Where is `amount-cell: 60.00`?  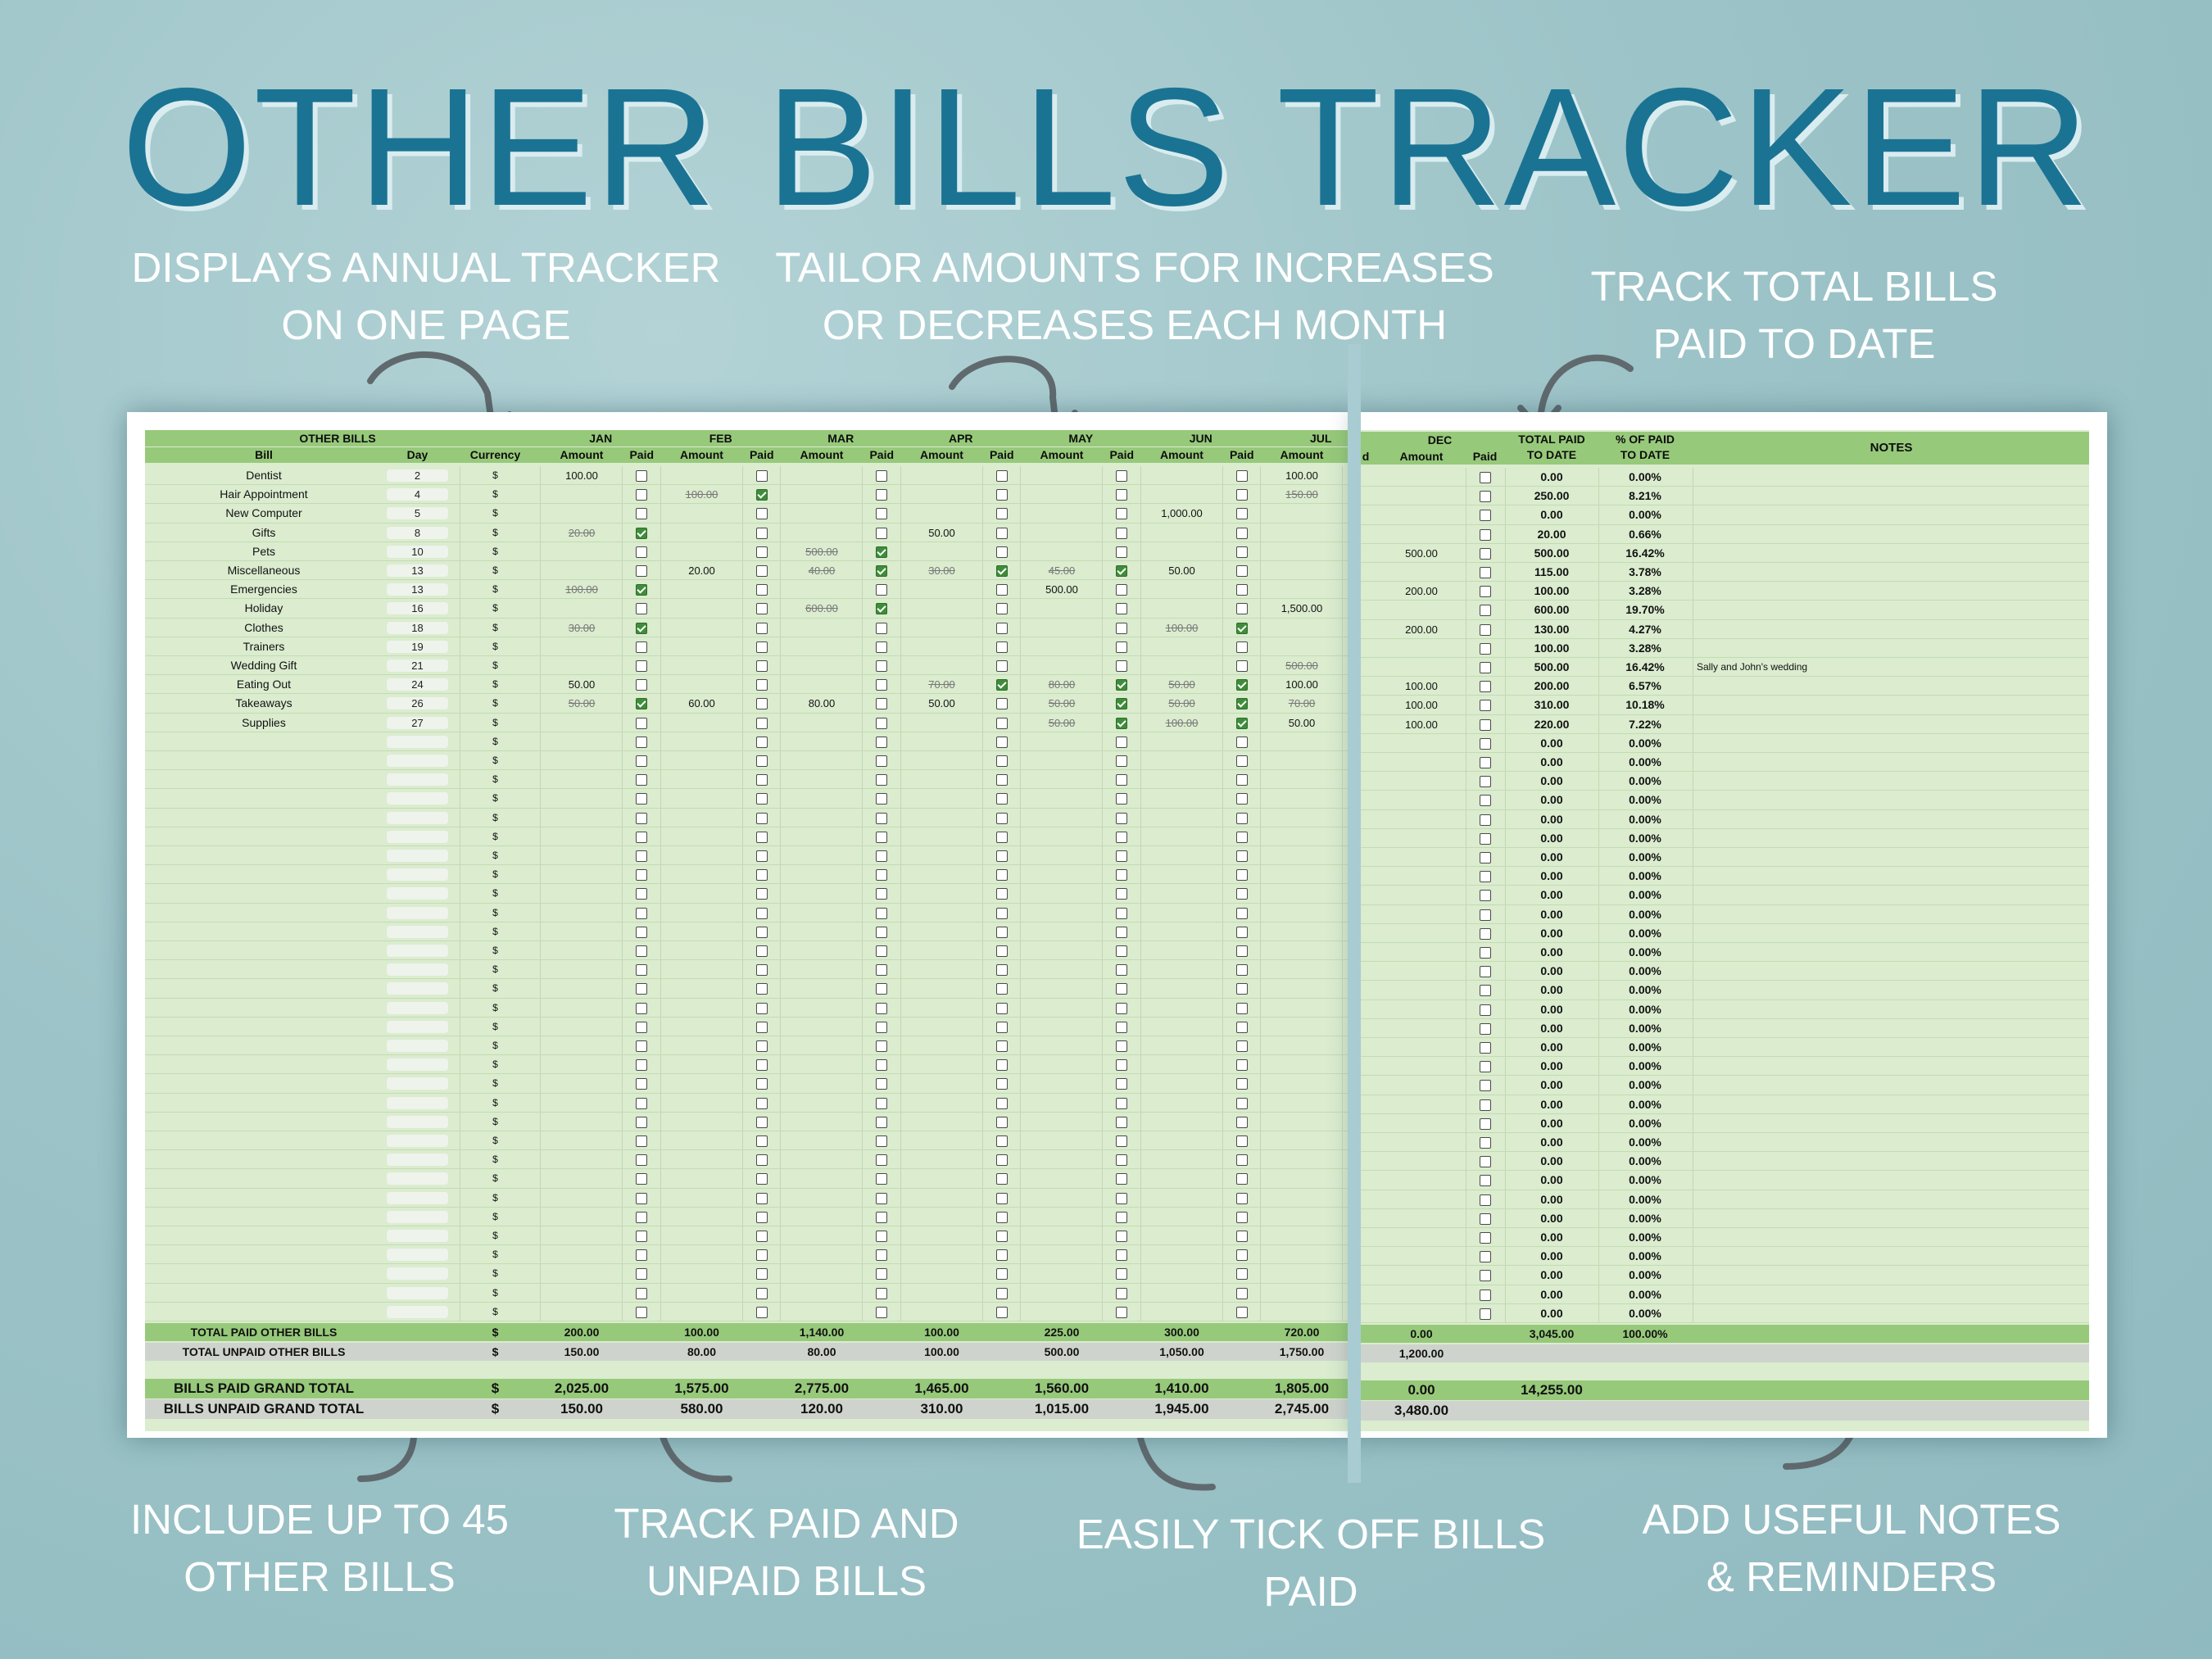 amount-cell: 60.00 is located at coordinates (701, 703).